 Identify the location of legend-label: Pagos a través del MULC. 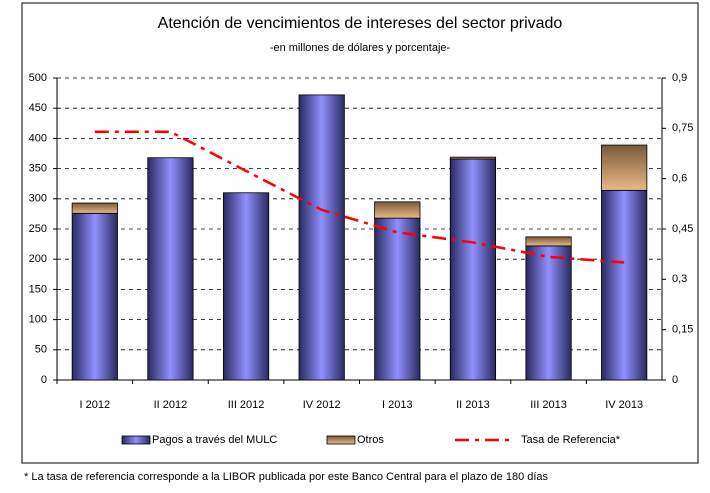
(214, 440).